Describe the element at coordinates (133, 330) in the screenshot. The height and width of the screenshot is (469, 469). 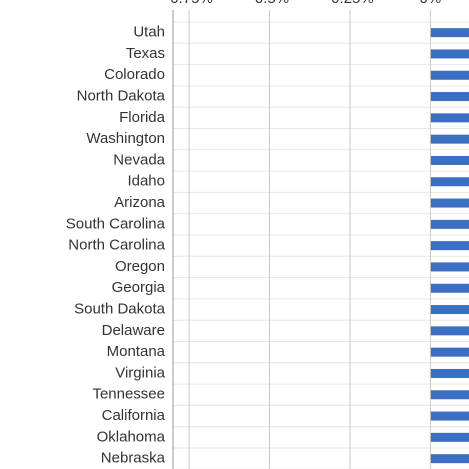
I see `y-tick-label: Delaware` at that location.